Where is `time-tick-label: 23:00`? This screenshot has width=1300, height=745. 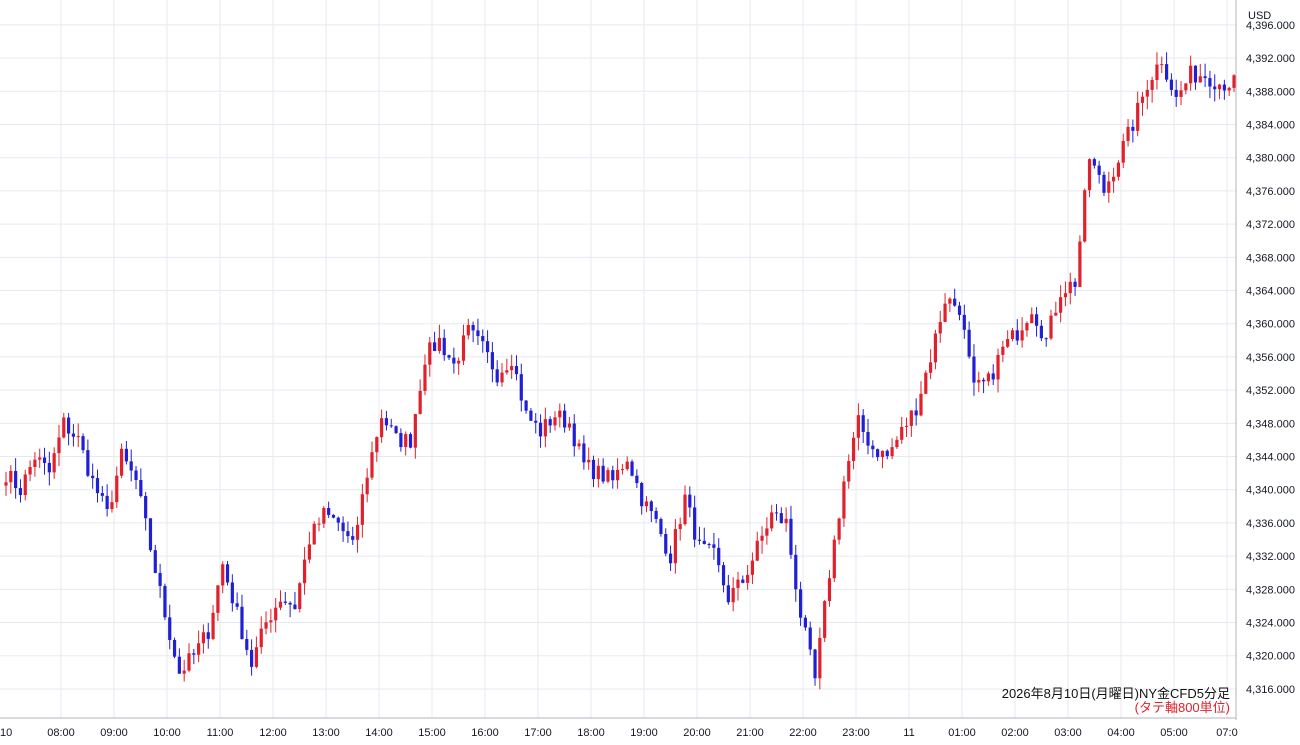 time-tick-label: 23:00 is located at coordinates (856, 733).